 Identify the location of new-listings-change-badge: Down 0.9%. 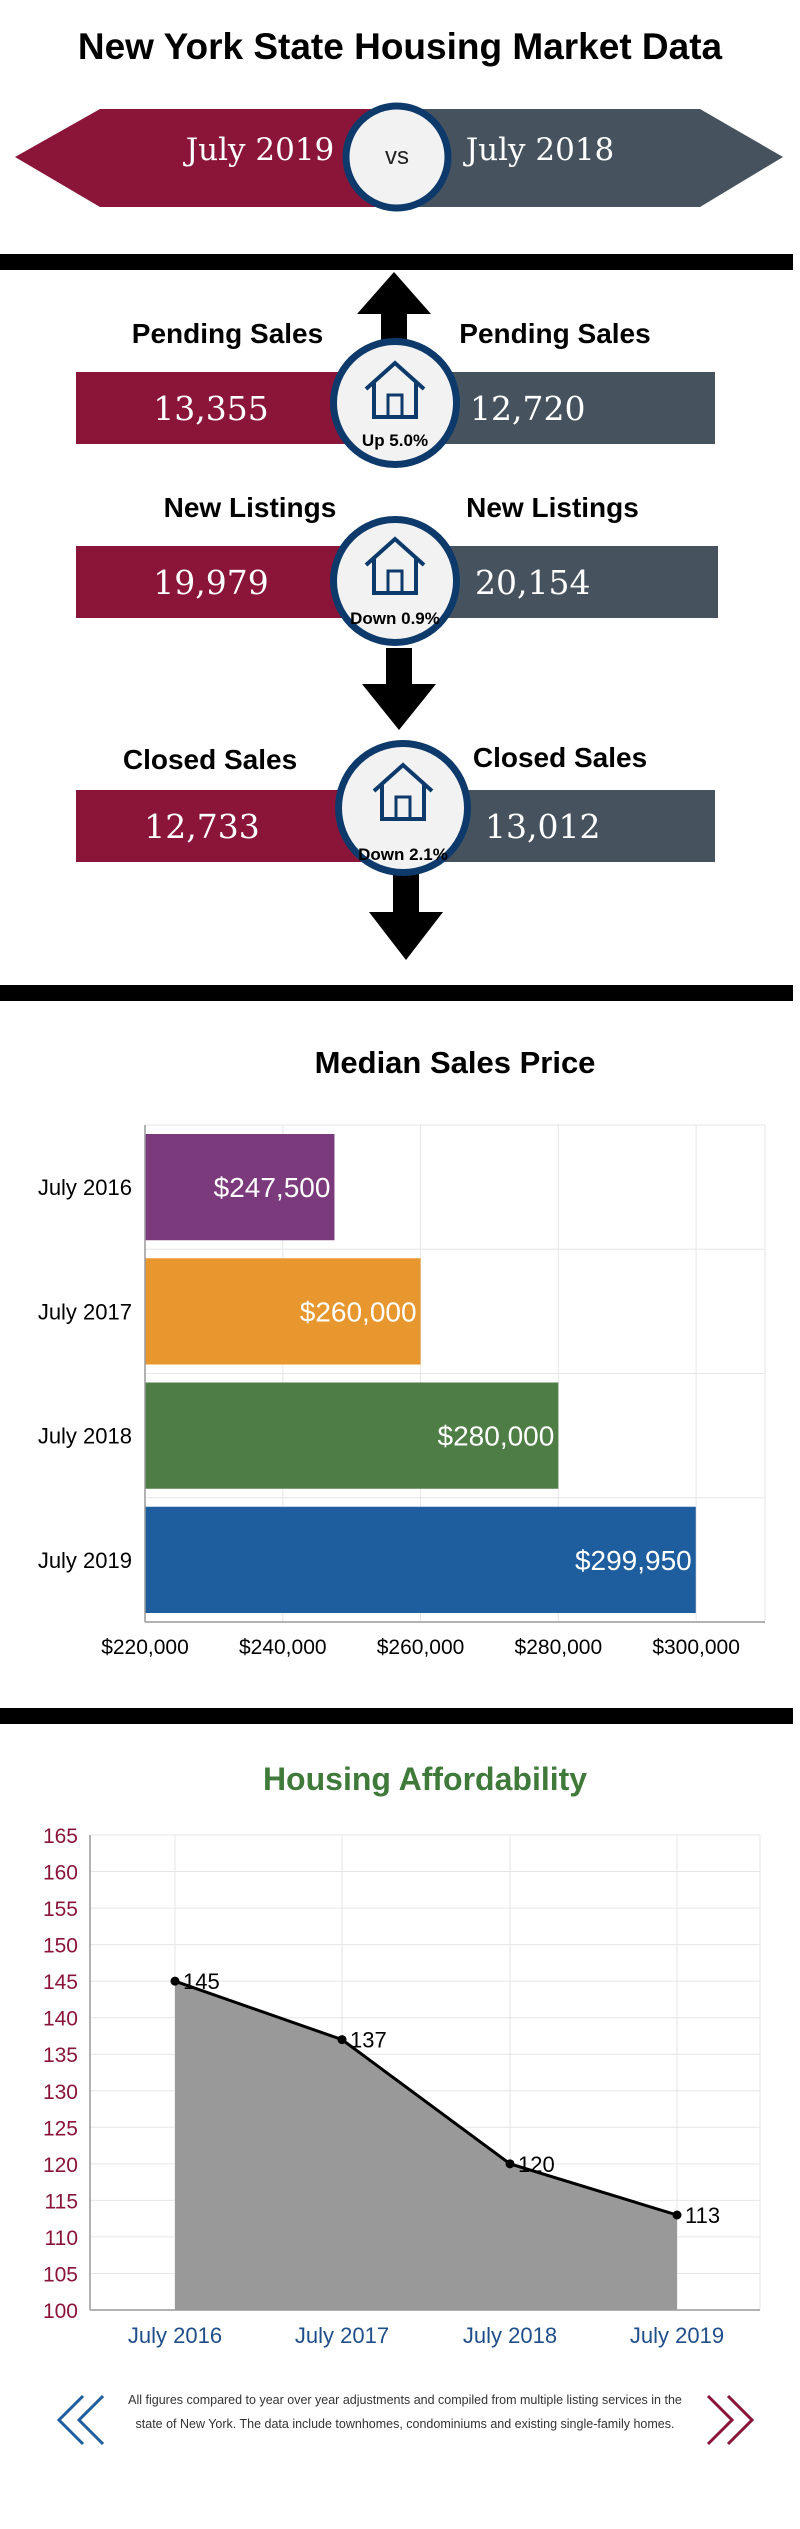
(395, 581).